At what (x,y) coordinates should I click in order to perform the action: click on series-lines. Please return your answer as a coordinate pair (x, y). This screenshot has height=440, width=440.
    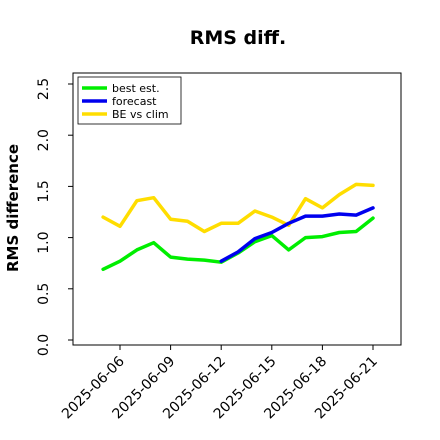
    Looking at the image, I should click on (238, 227).